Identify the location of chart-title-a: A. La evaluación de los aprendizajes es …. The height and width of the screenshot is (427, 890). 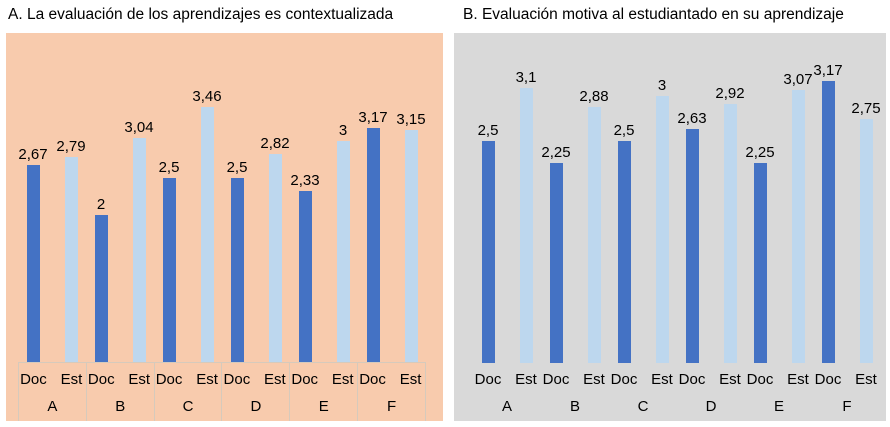
(201, 14).